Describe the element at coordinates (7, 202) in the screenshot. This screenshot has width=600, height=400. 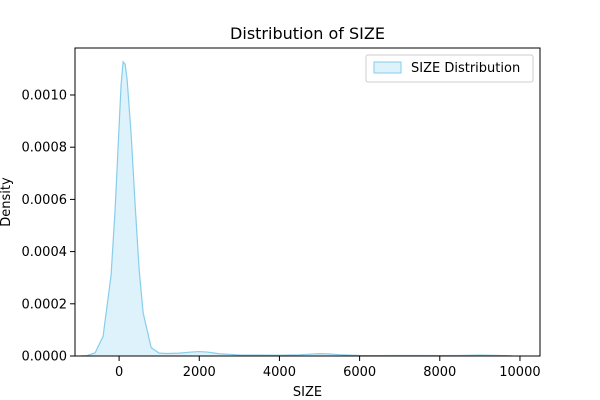
I see `y-axis-label: Density` at that location.